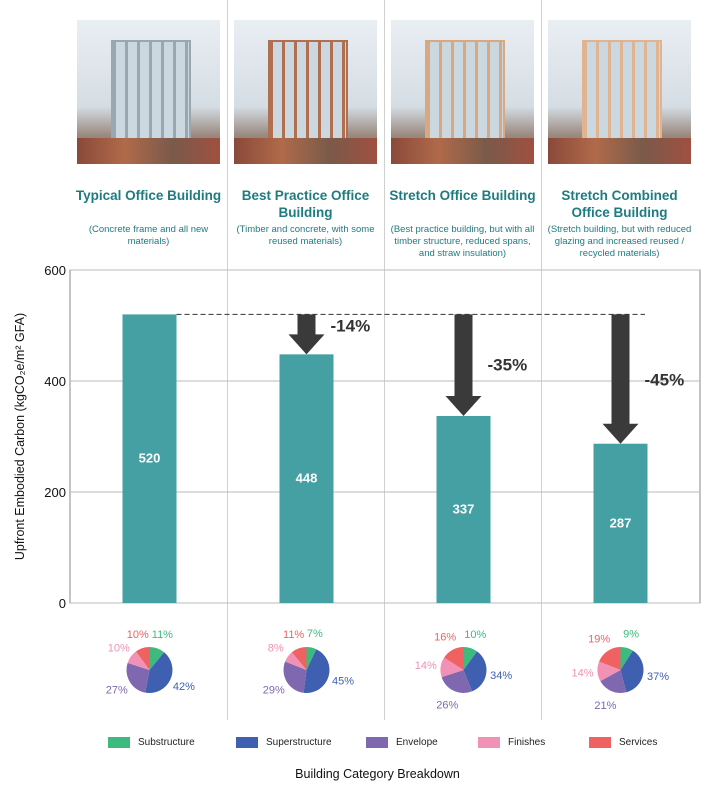 The height and width of the screenshot is (800, 715). I want to click on category-title: Stretch Combined Office Building, so click(619, 204).